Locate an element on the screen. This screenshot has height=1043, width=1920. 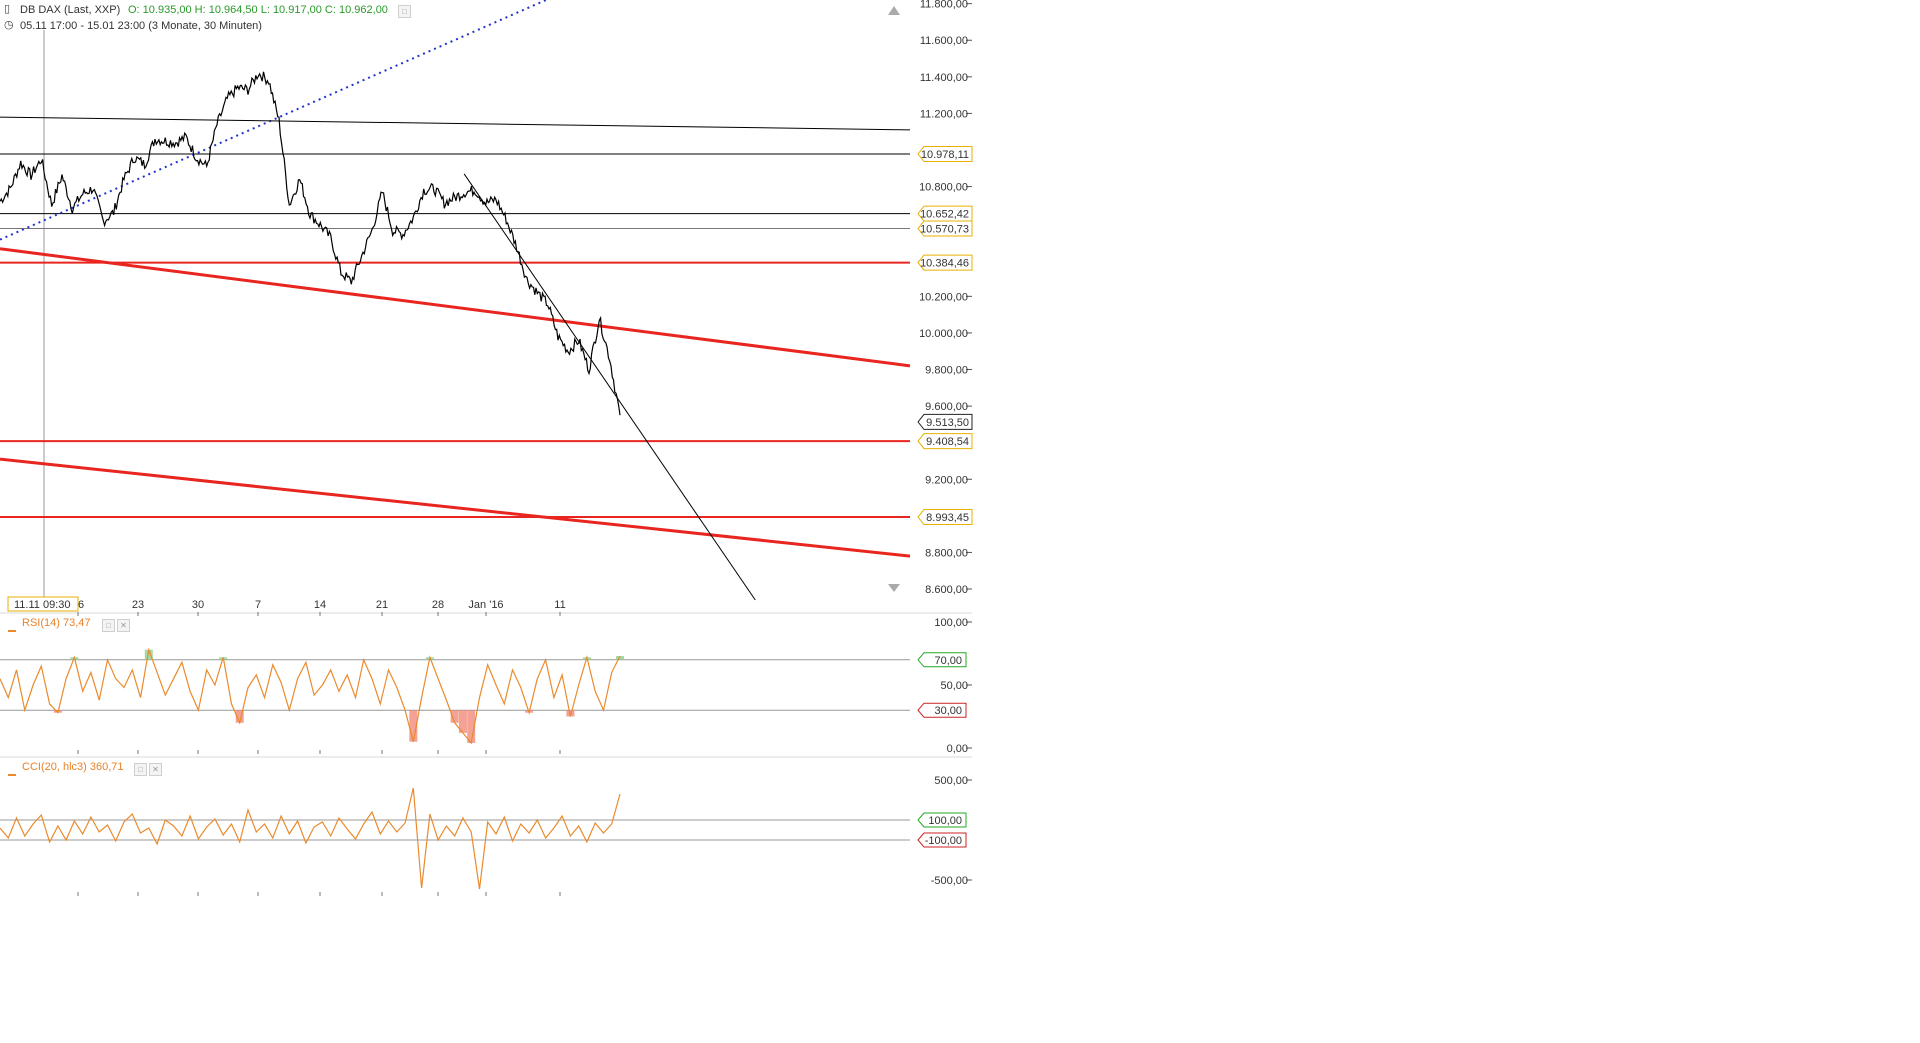
y-tick-label: 8.600,00 is located at coordinates (946, 590).